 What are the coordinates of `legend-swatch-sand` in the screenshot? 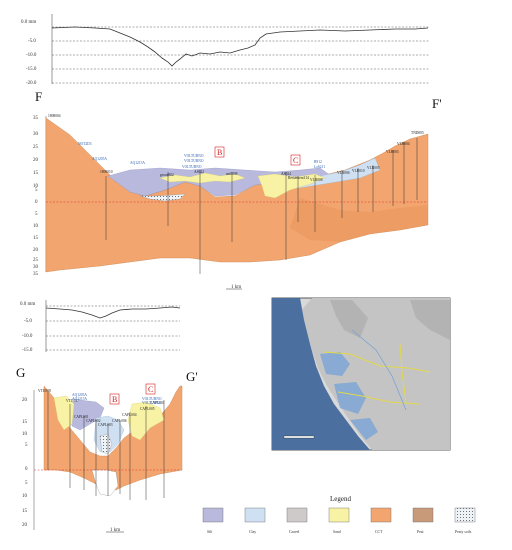 It's located at (339, 515).